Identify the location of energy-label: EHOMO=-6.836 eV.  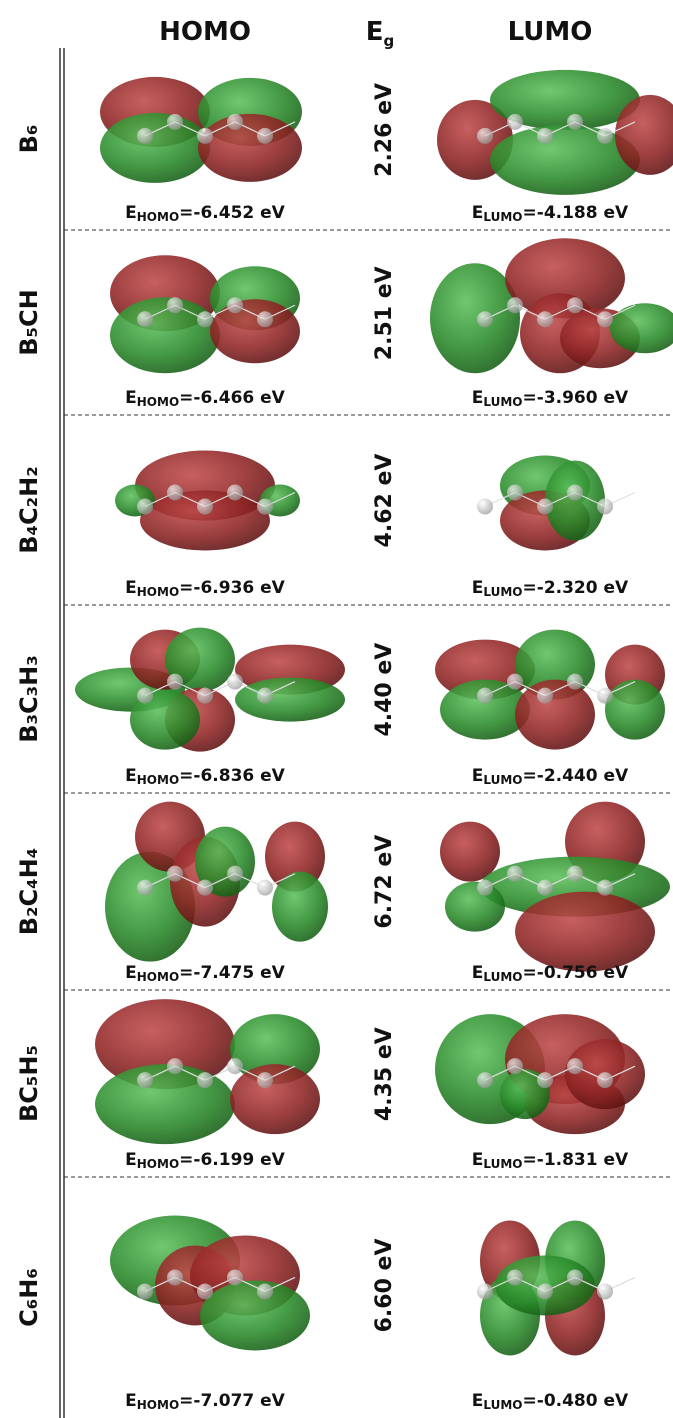
(205, 776).